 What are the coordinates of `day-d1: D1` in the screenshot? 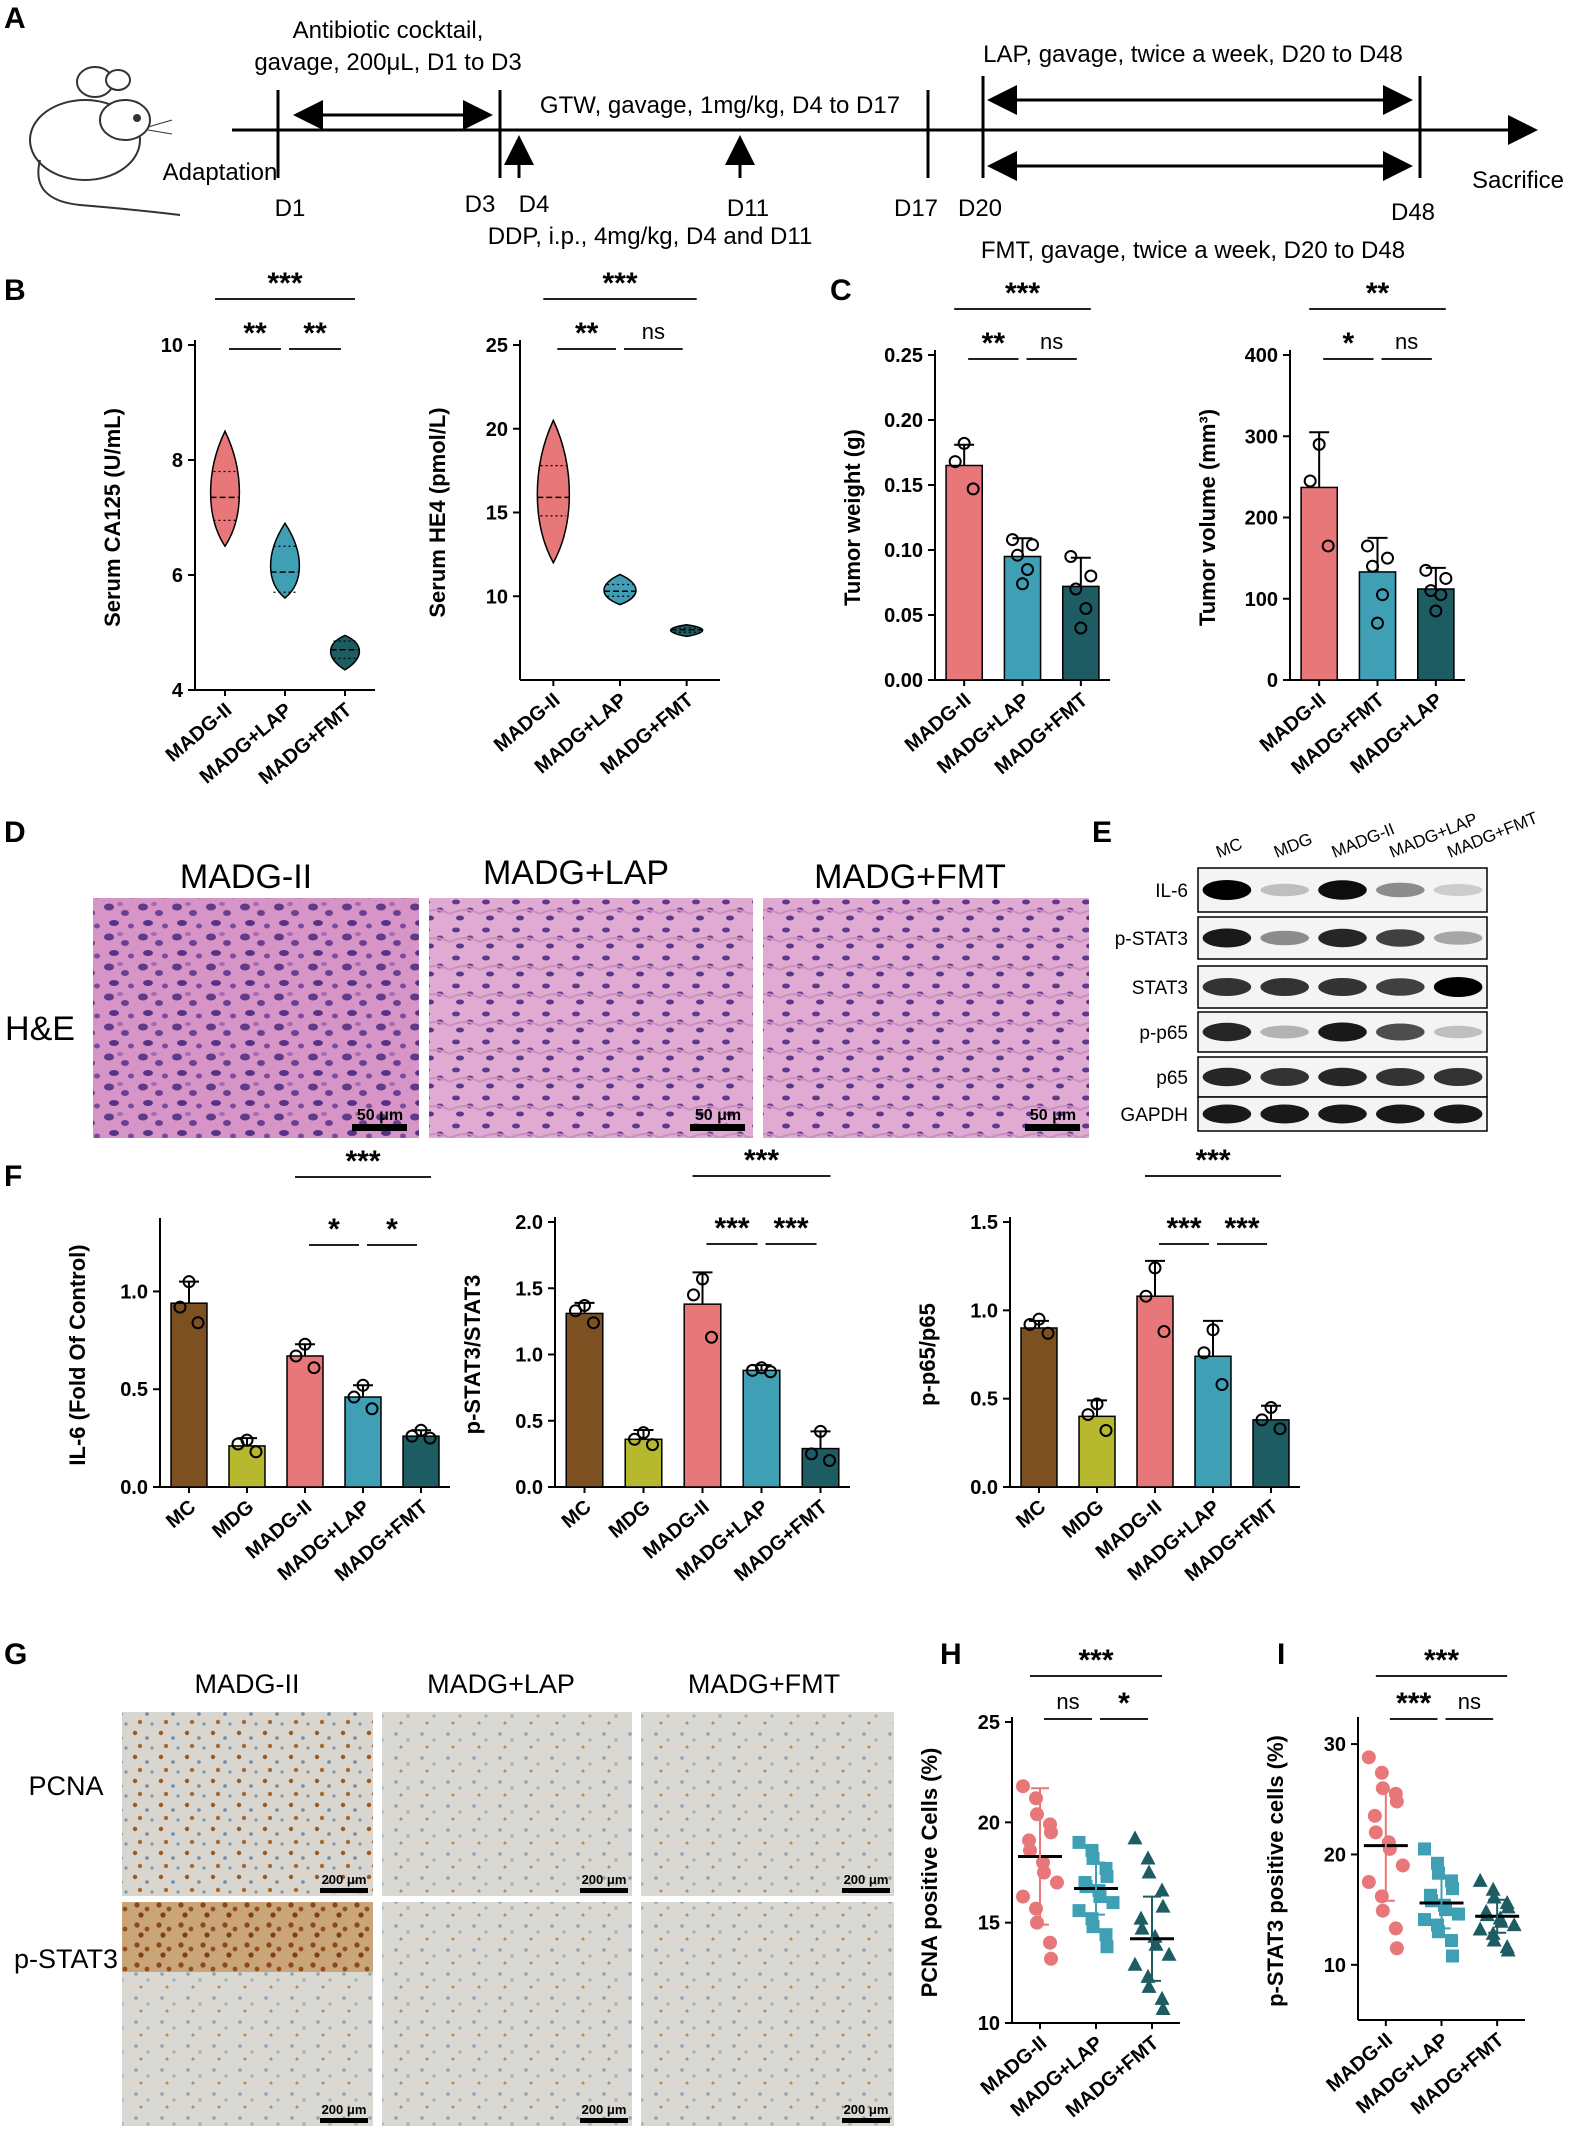 It's located at (290, 208).